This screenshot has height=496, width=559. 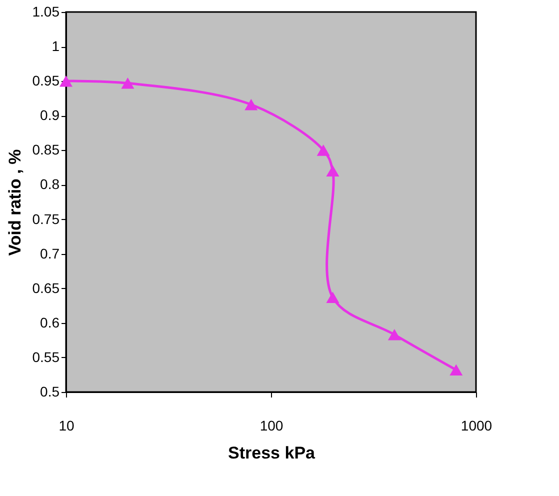 I want to click on y-tick-label: 0.75, so click(x=46, y=218).